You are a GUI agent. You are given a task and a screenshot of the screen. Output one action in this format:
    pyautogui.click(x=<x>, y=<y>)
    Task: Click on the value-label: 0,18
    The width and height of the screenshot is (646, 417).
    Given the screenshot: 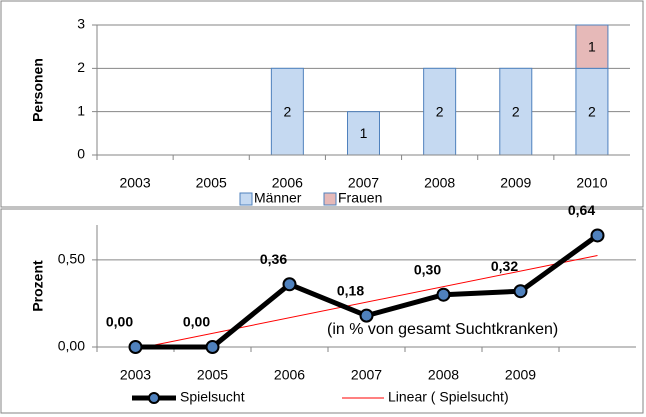 What is the action you would take?
    pyautogui.click(x=350, y=290)
    